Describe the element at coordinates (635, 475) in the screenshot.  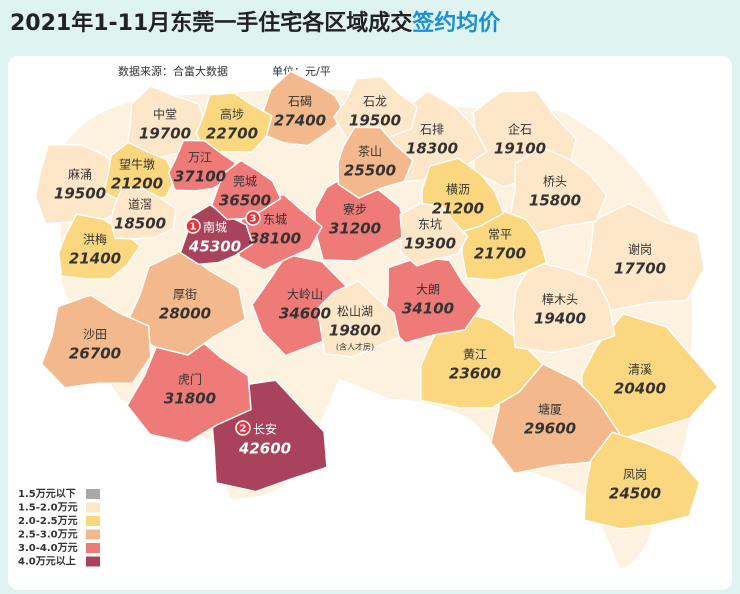
I see `region-name: 凤岗` at that location.